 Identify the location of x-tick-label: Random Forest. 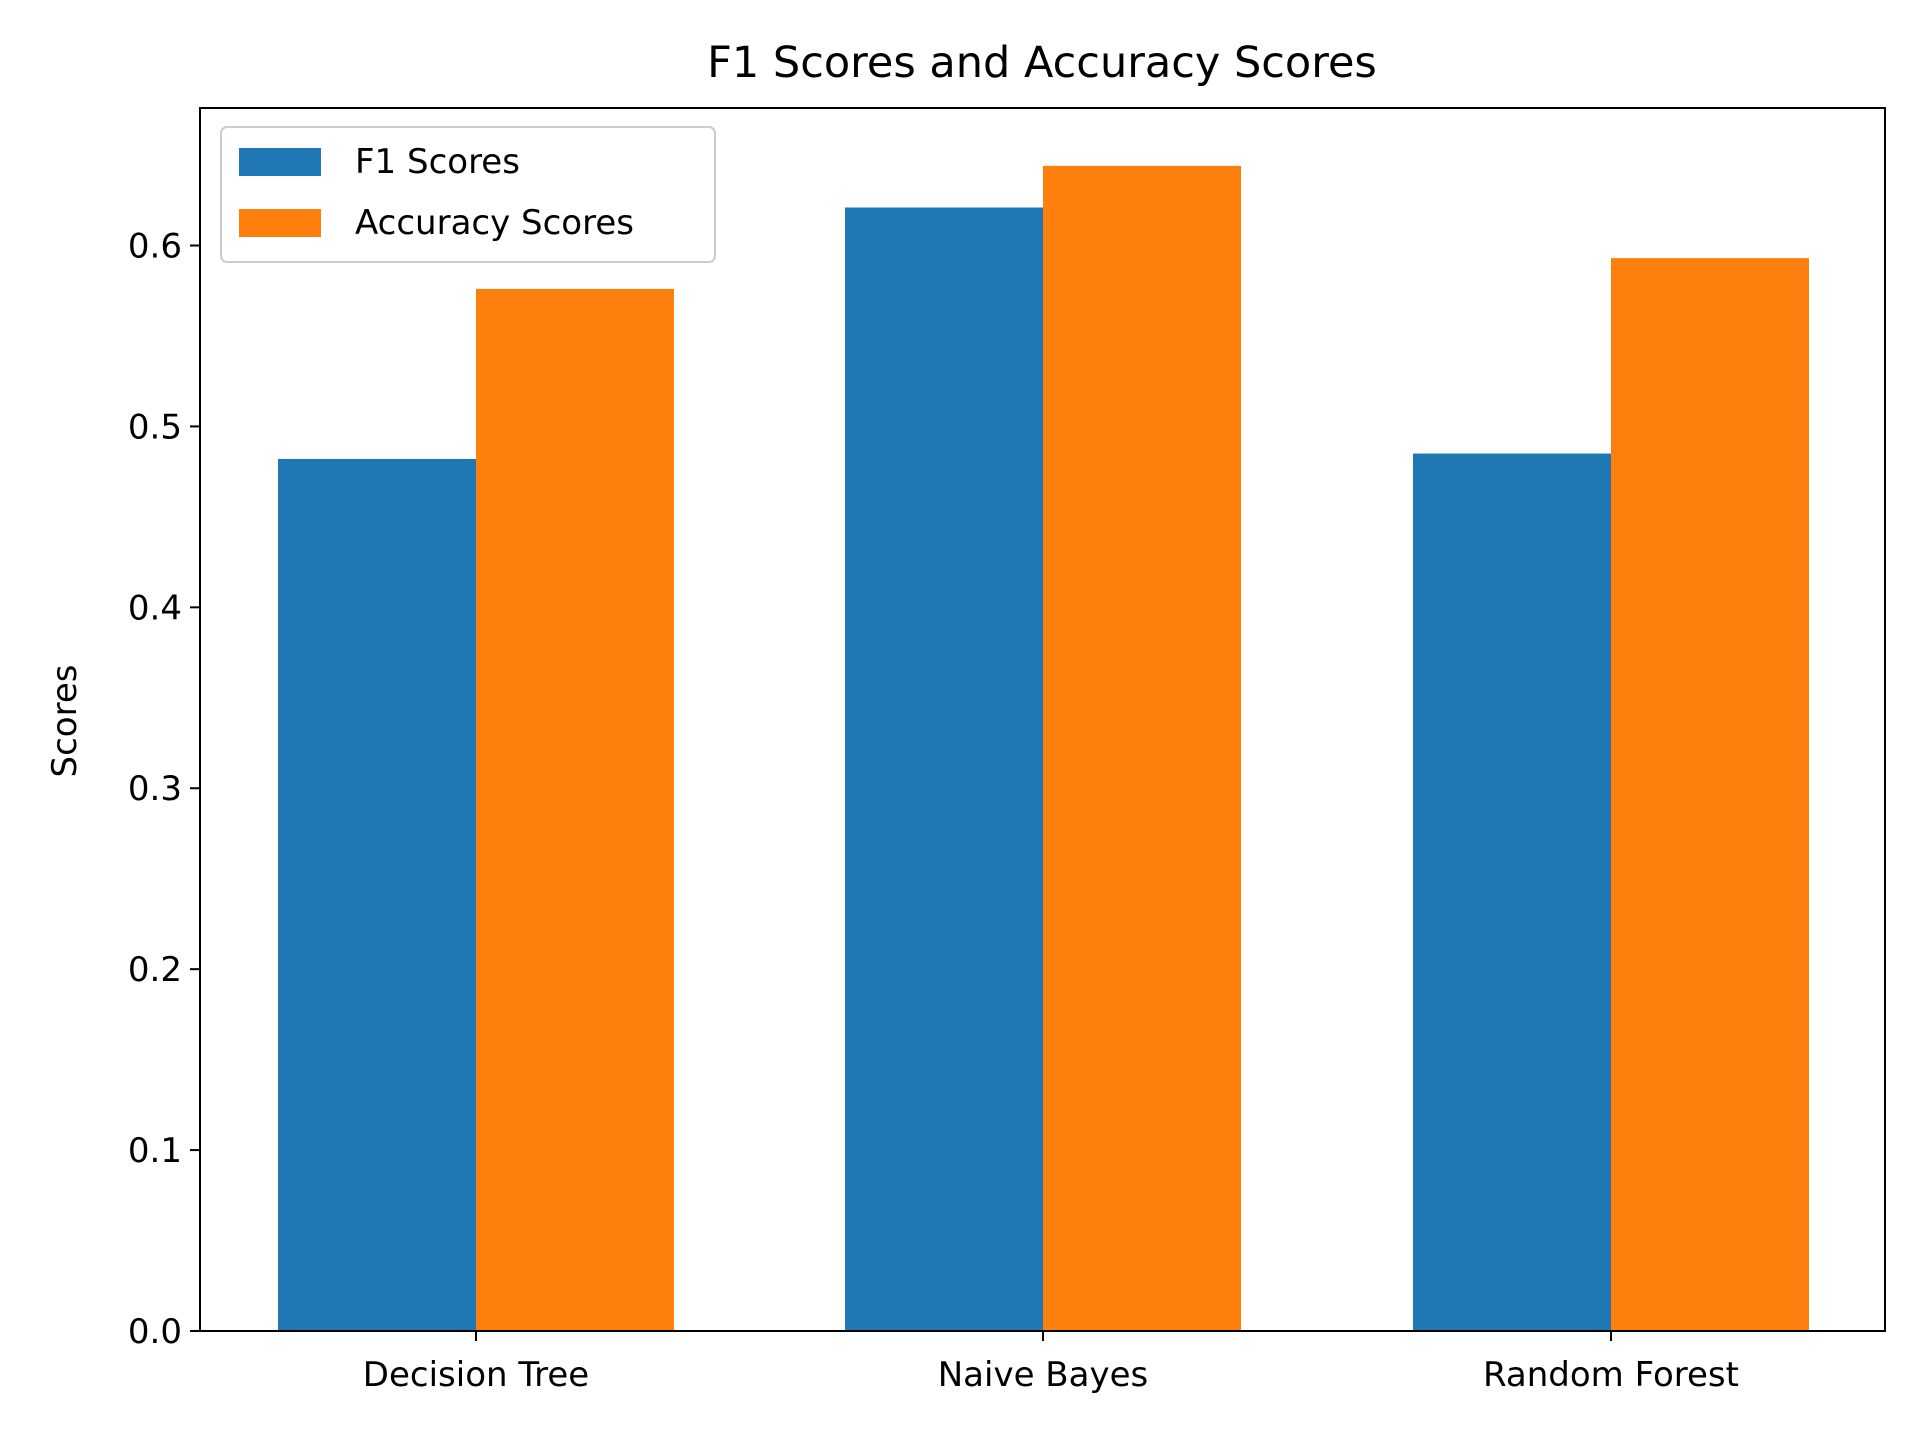
(1611, 1375).